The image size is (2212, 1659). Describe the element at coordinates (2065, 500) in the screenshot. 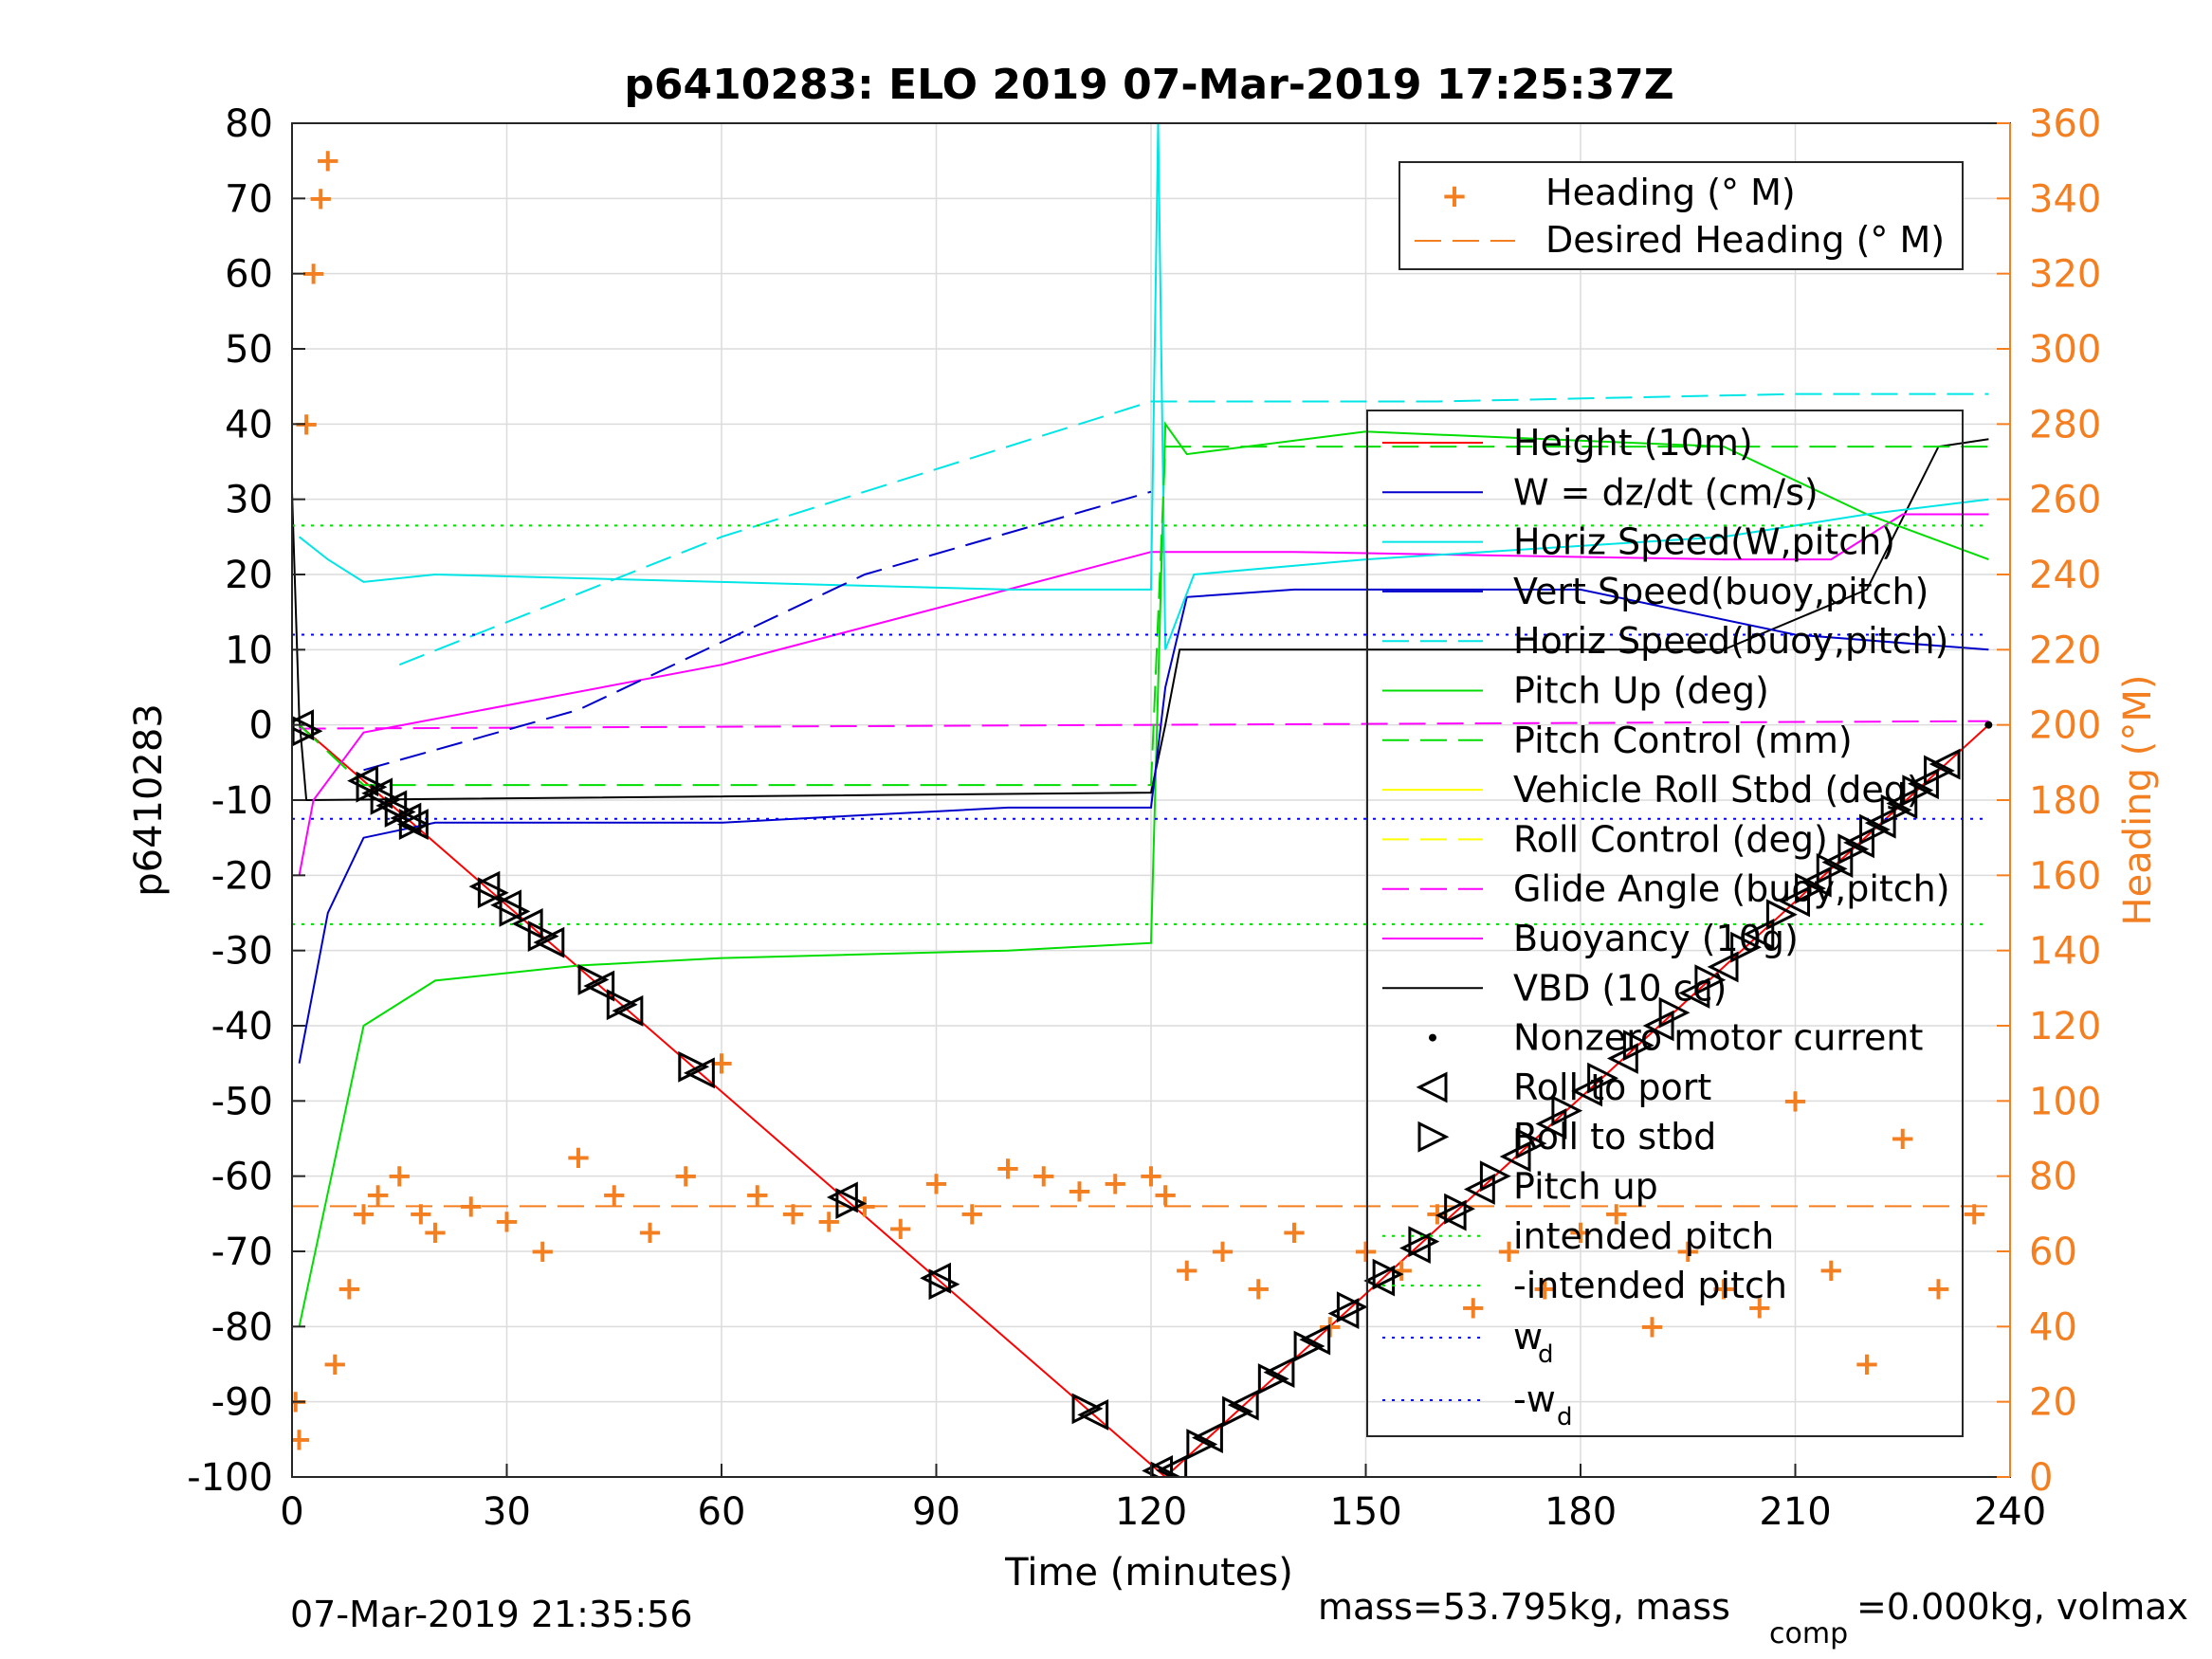

I see `y2-tick-label: 260` at that location.